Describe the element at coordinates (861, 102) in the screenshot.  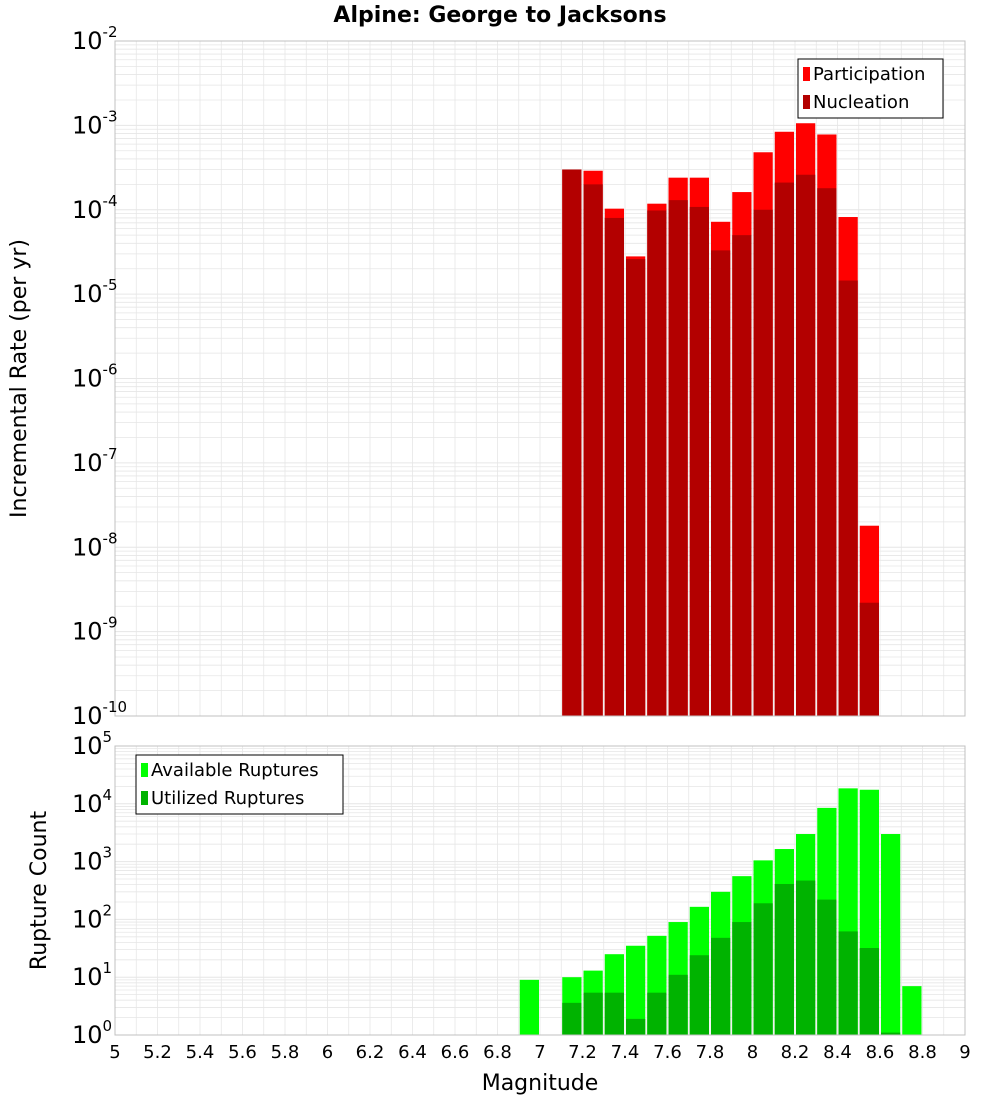
I see `nucleation-legend-label: Nucleation` at that location.